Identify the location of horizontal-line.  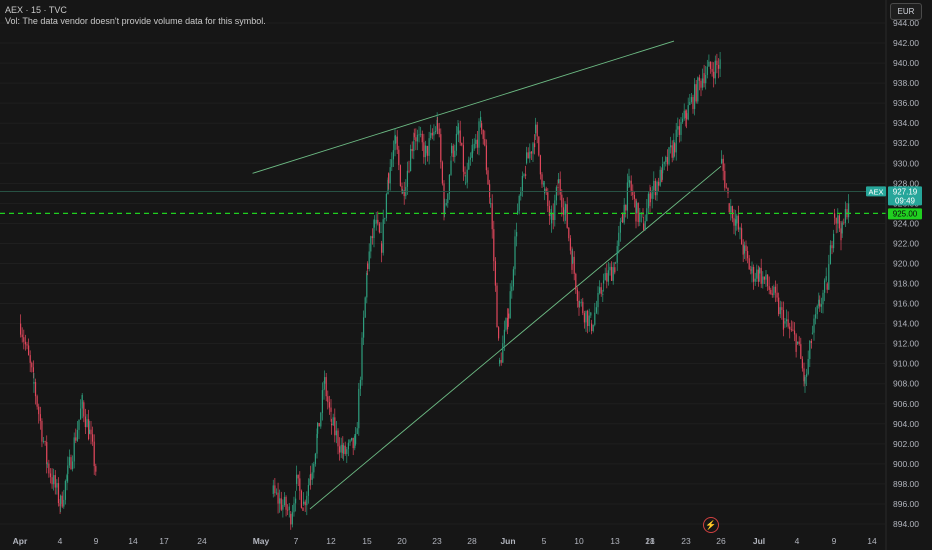
(443, 203).